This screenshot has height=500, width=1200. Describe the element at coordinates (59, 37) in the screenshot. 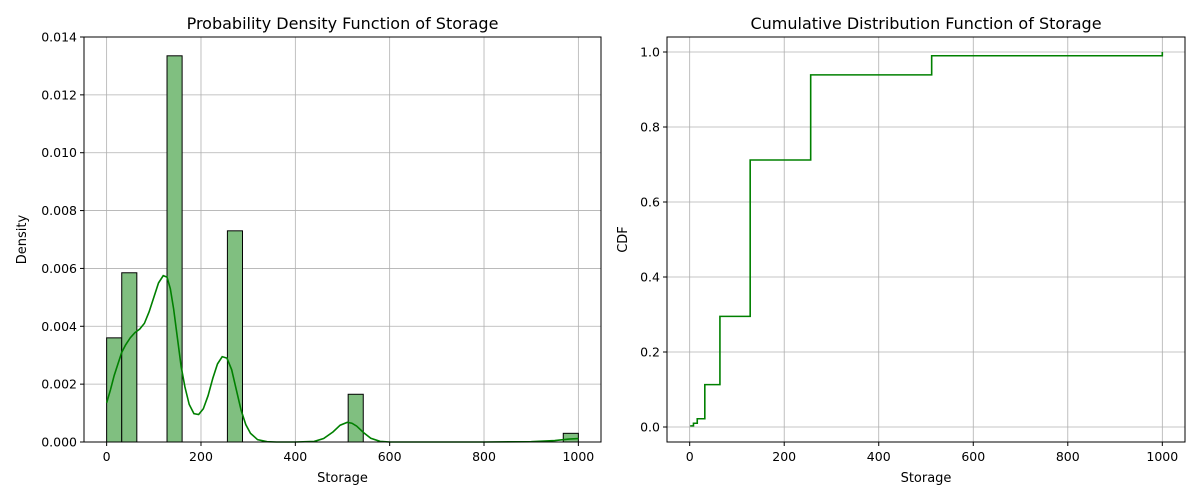

I see `pdf-y-tick-label: 0.014` at that location.